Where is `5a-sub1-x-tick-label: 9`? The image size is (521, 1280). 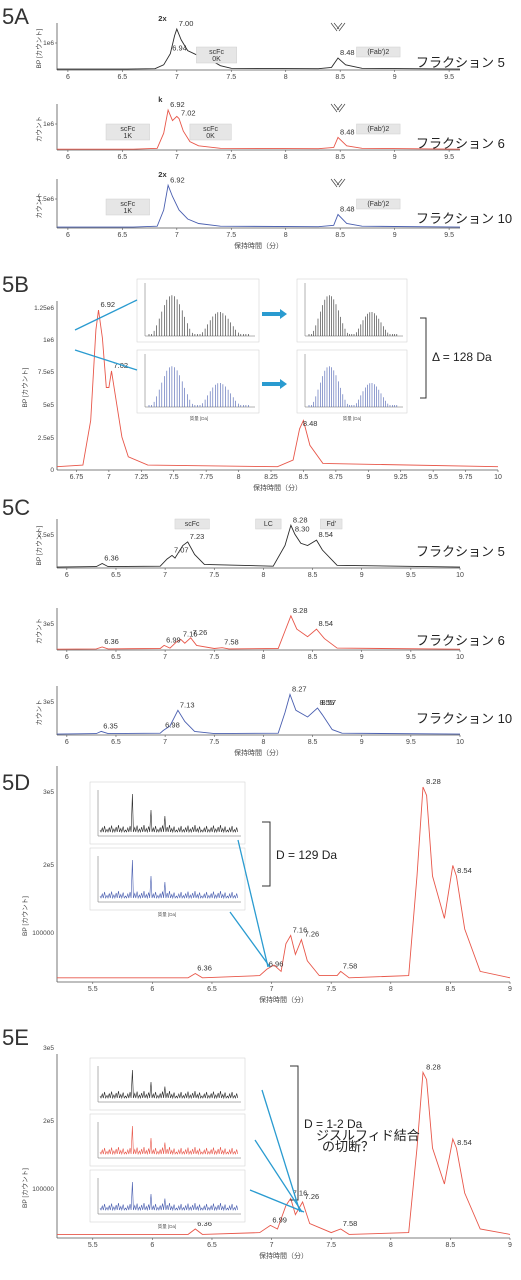
5a-sub1-x-tick-label: 9 is located at coordinates (395, 77).